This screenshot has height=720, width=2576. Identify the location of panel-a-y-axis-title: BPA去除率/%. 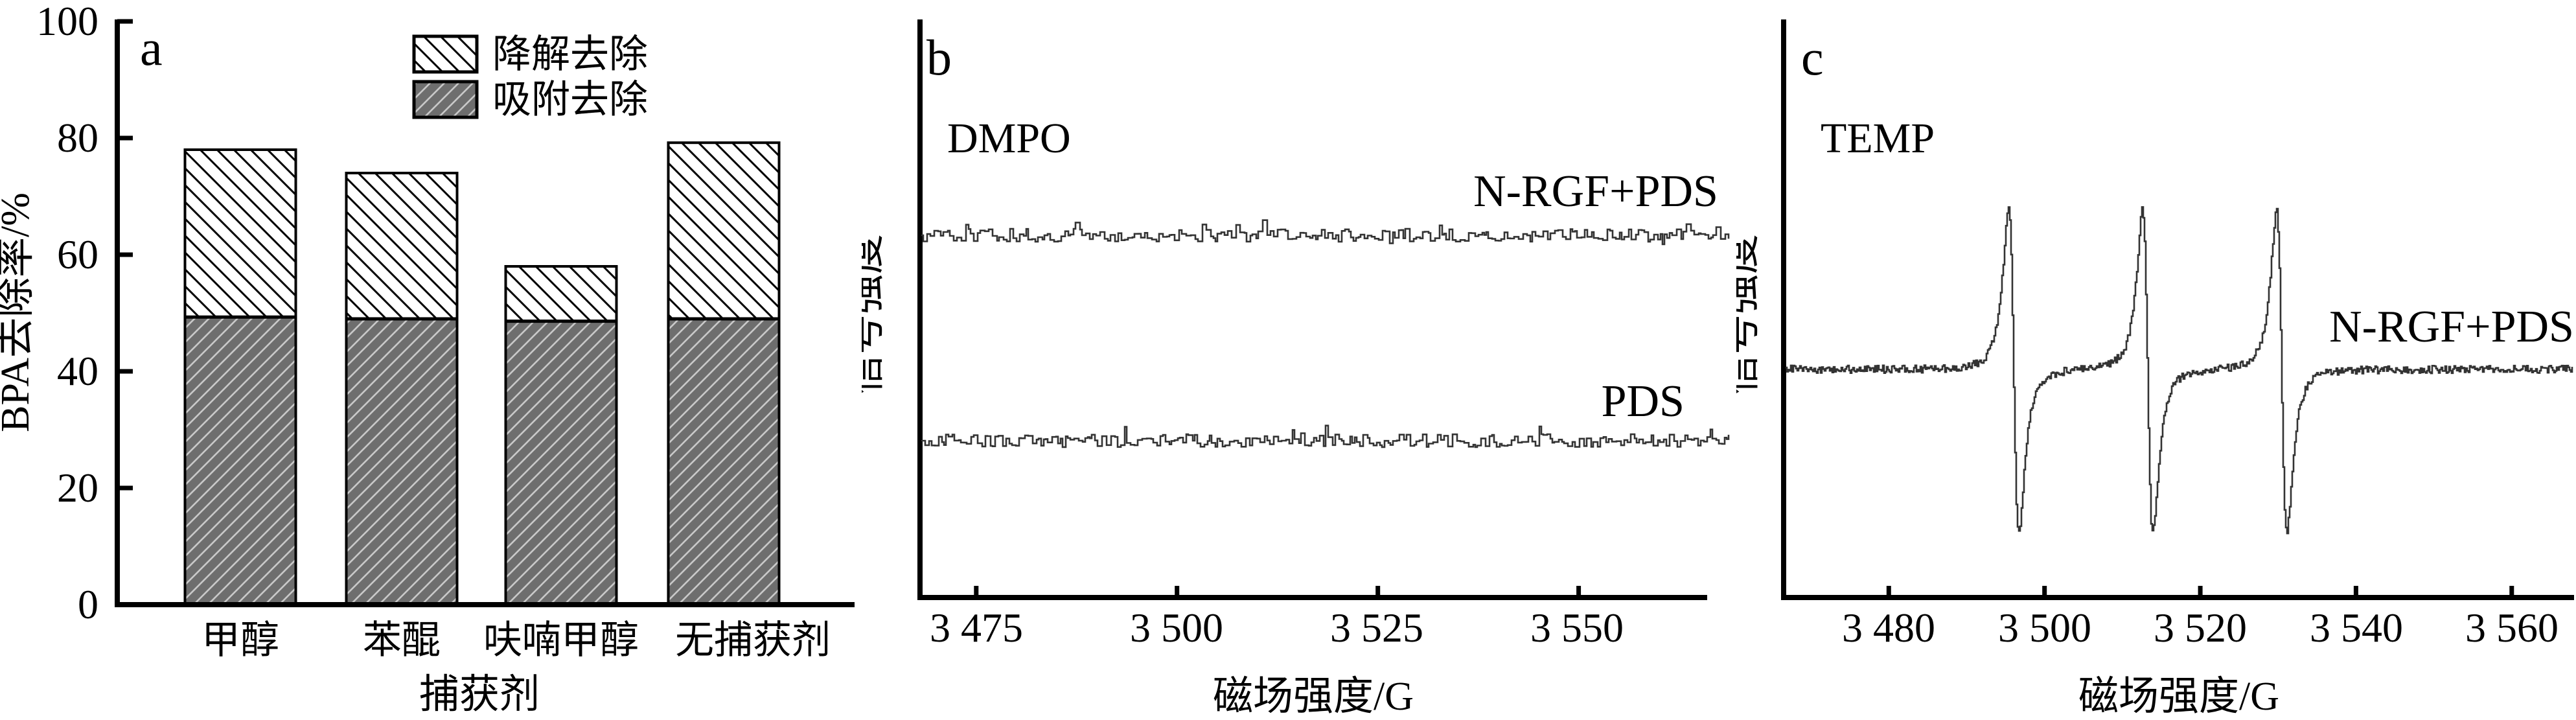
(19, 312).